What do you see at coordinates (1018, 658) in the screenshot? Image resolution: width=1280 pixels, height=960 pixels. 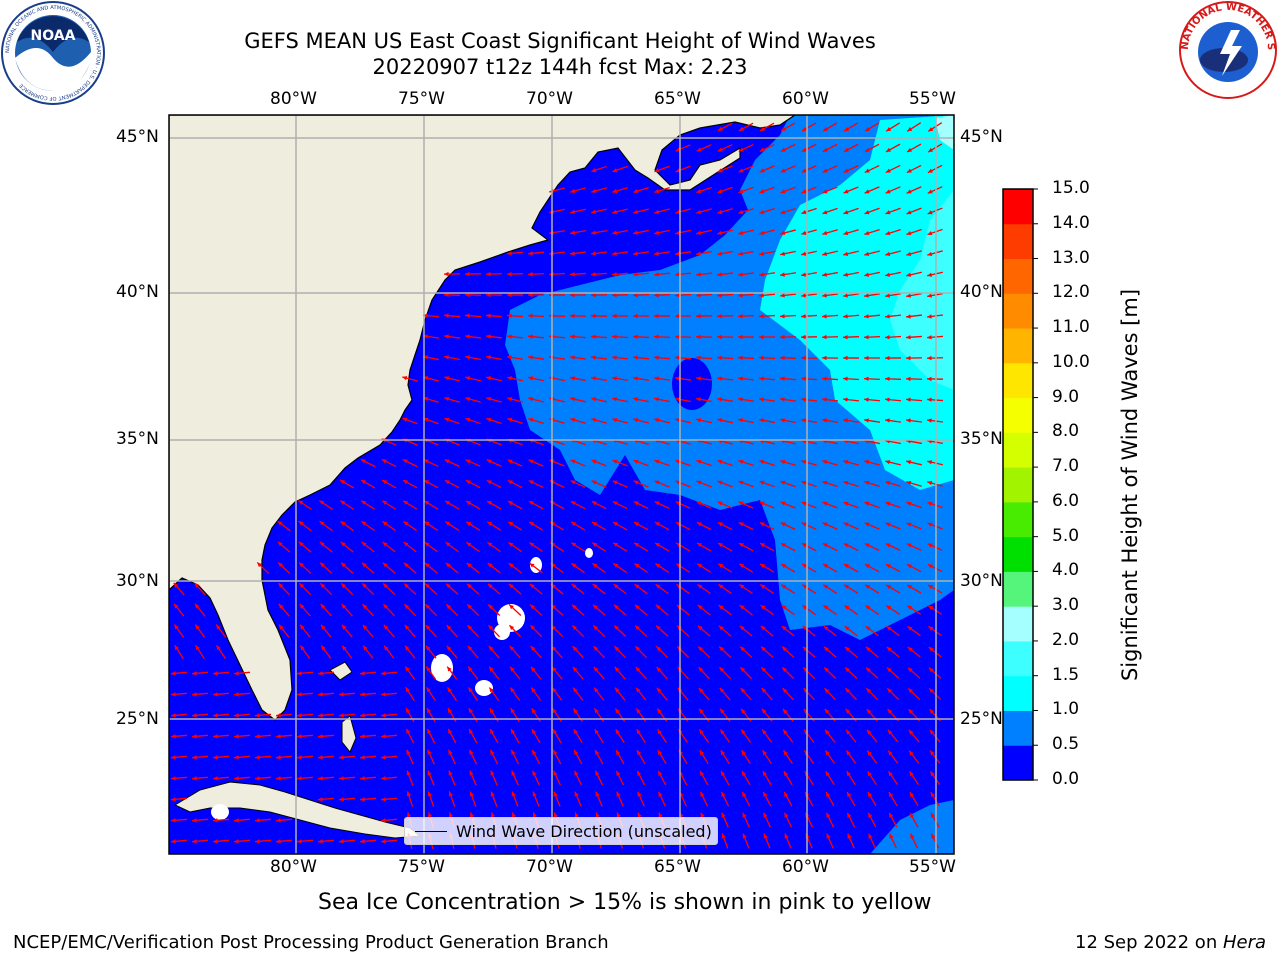 I see `colorbar-segment` at bounding box center [1018, 658].